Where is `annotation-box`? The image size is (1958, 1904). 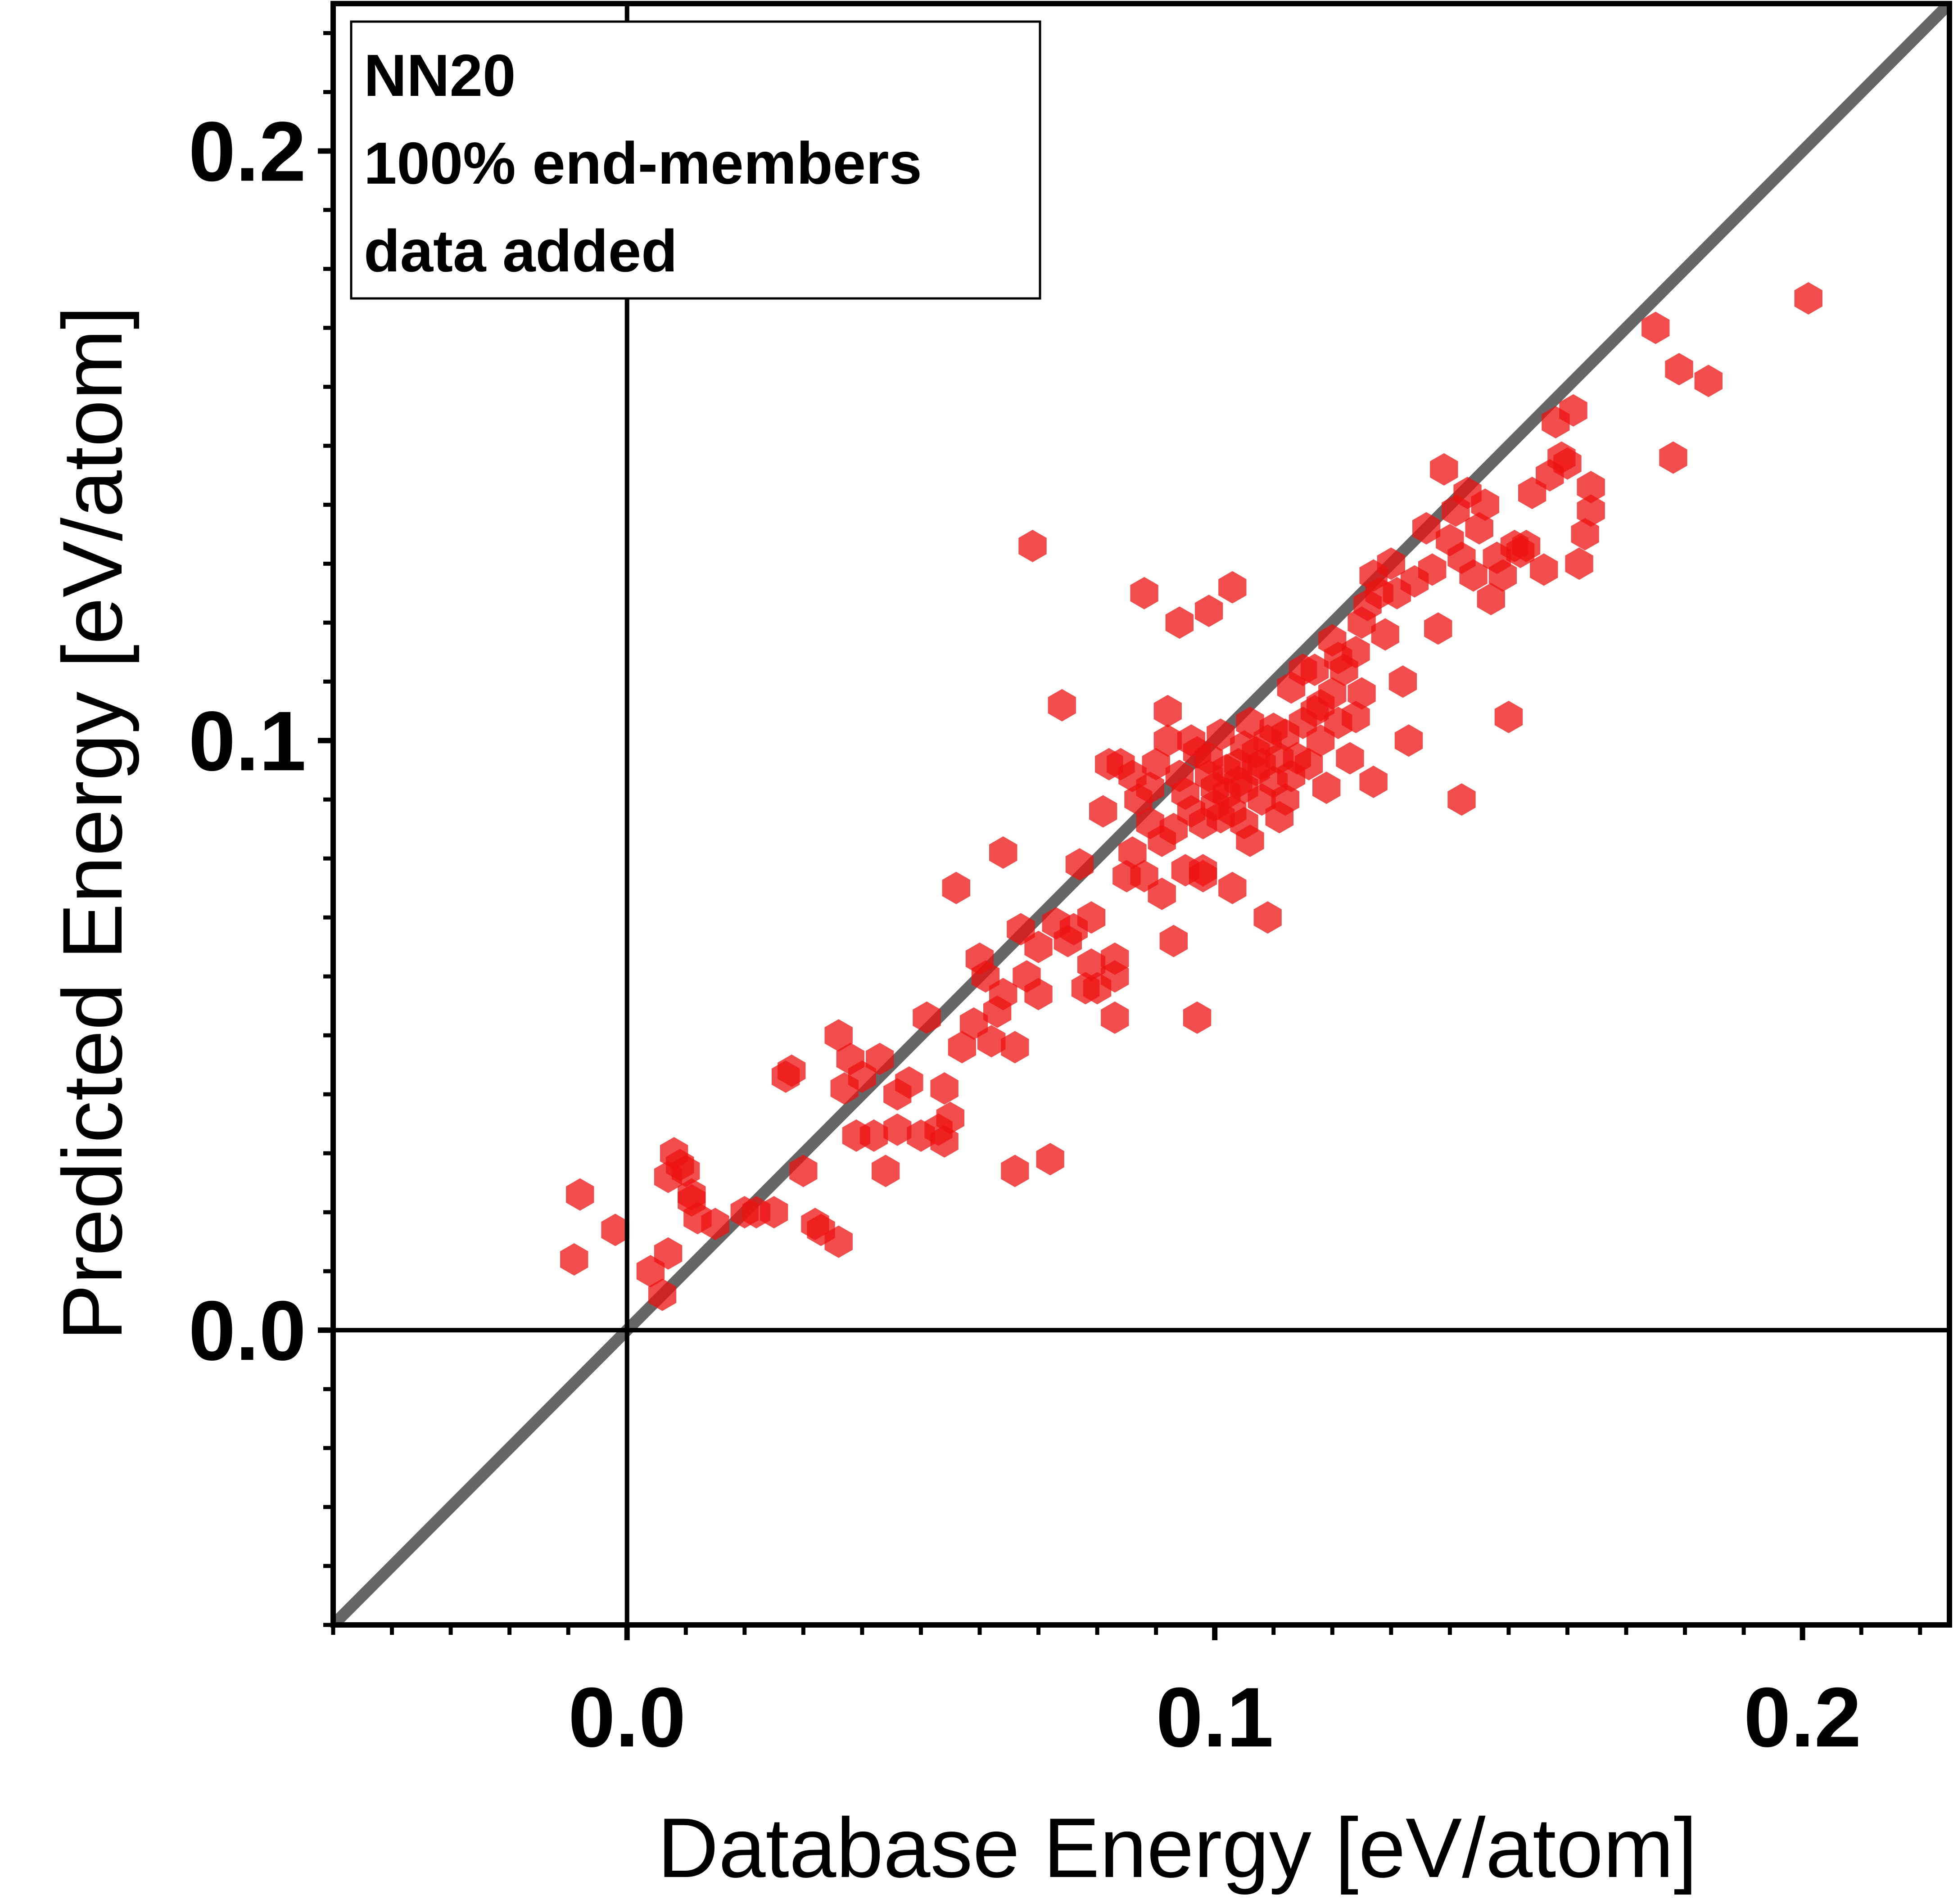 annotation-box is located at coordinates (695, 160).